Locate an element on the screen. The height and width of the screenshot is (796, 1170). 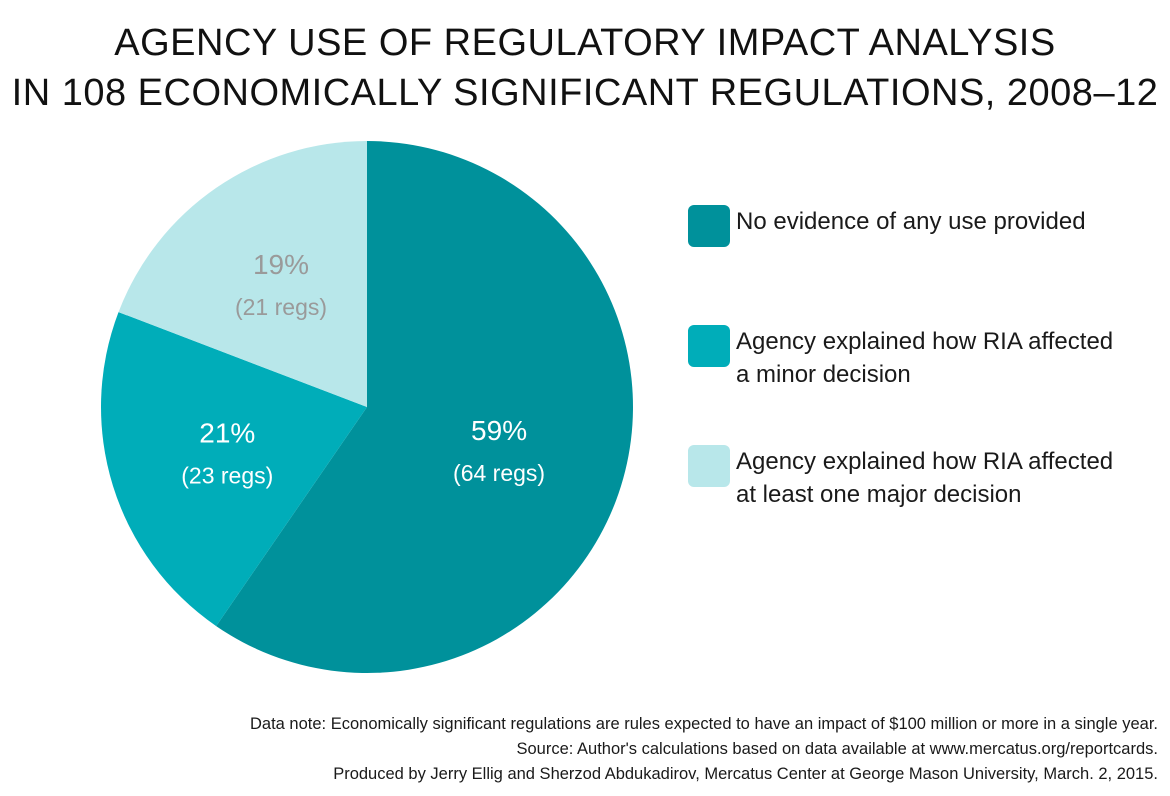
slice-count-label-minor: (23 regs) is located at coordinates (227, 475).